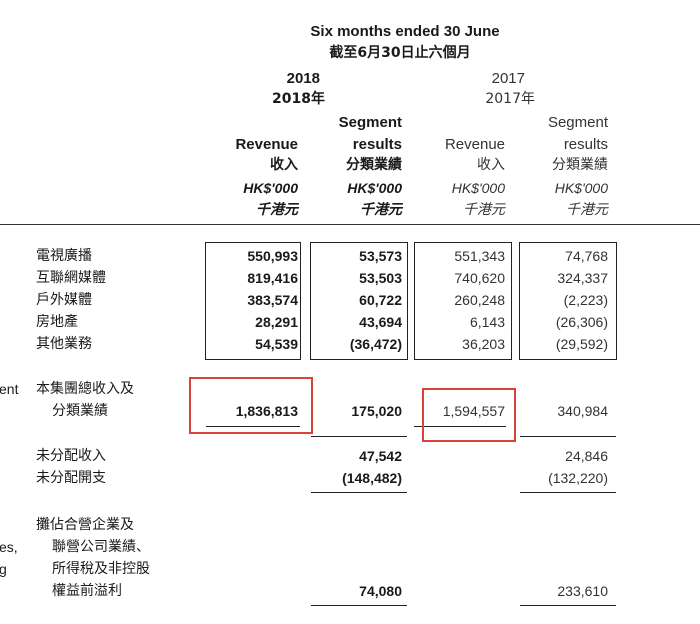 The height and width of the screenshot is (624, 700). What do you see at coordinates (374, 188) in the screenshot?
I see `col2-header-unit: HK$'000` at bounding box center [374, 188].